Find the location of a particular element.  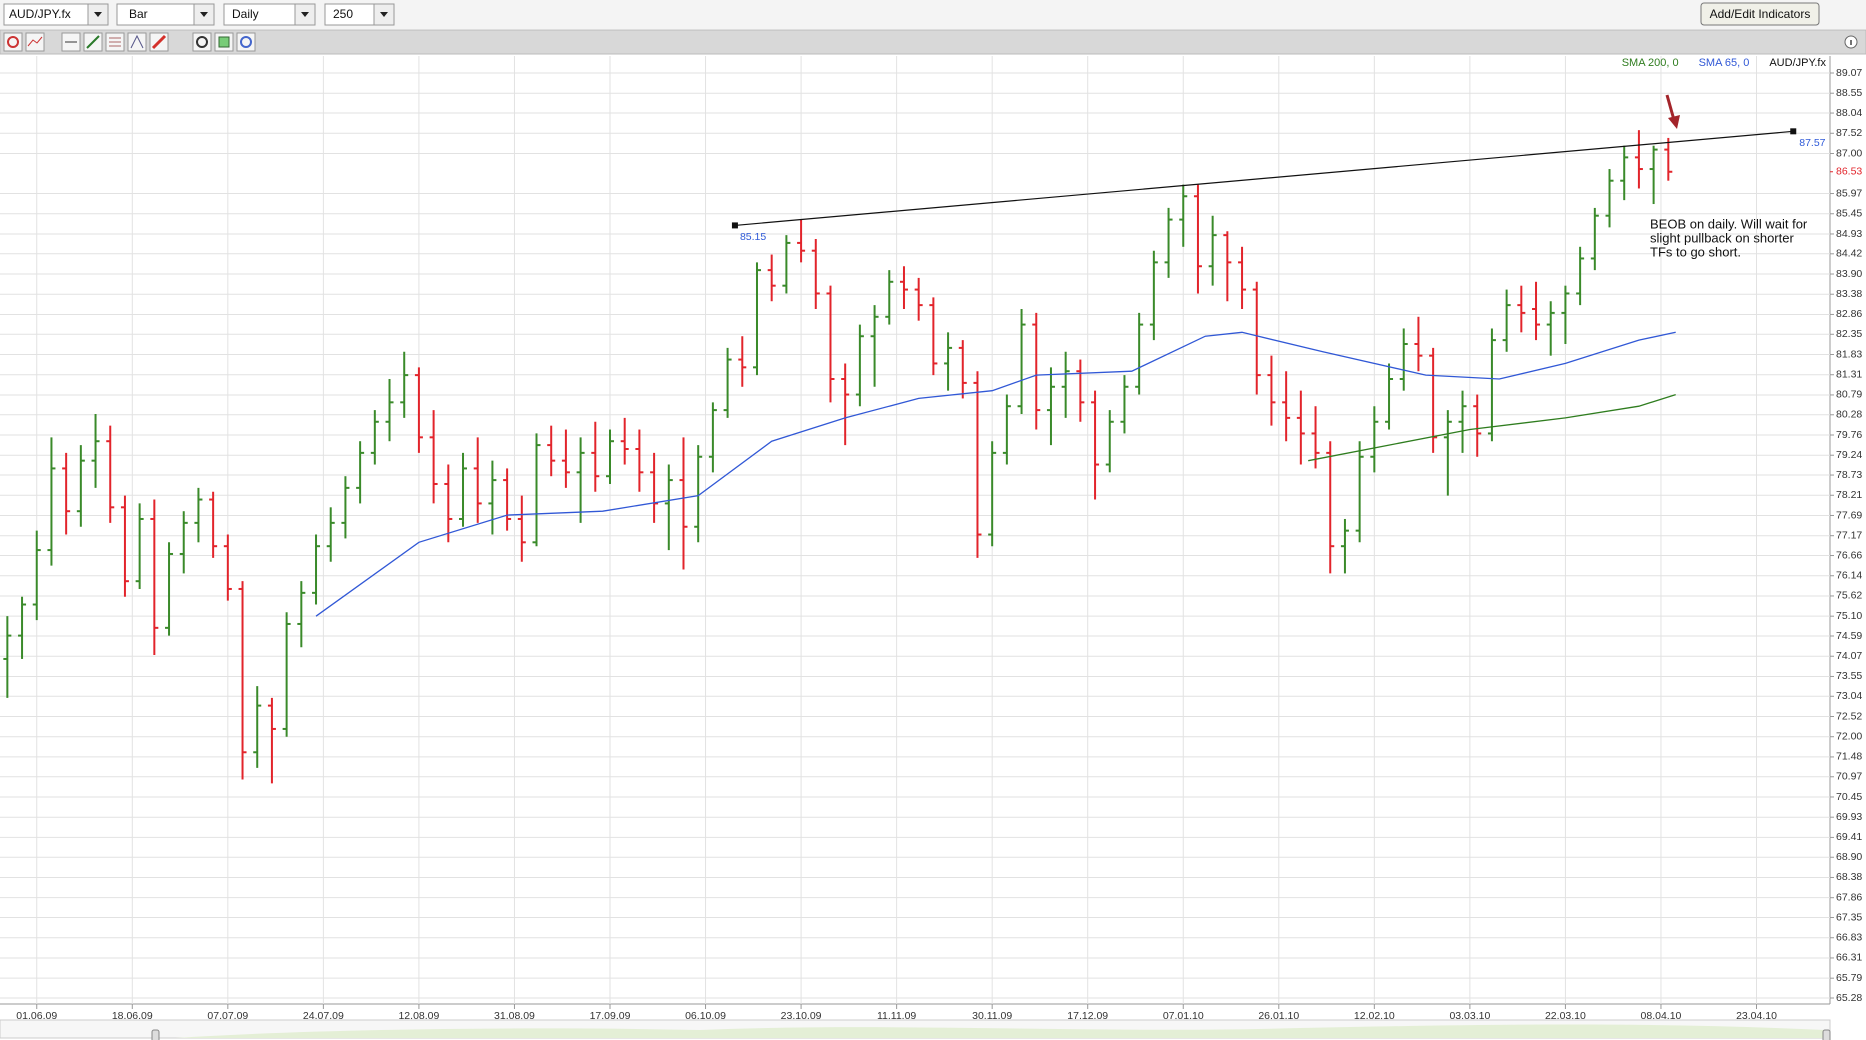

period-value: Daily is located at coordinates (245, 14).